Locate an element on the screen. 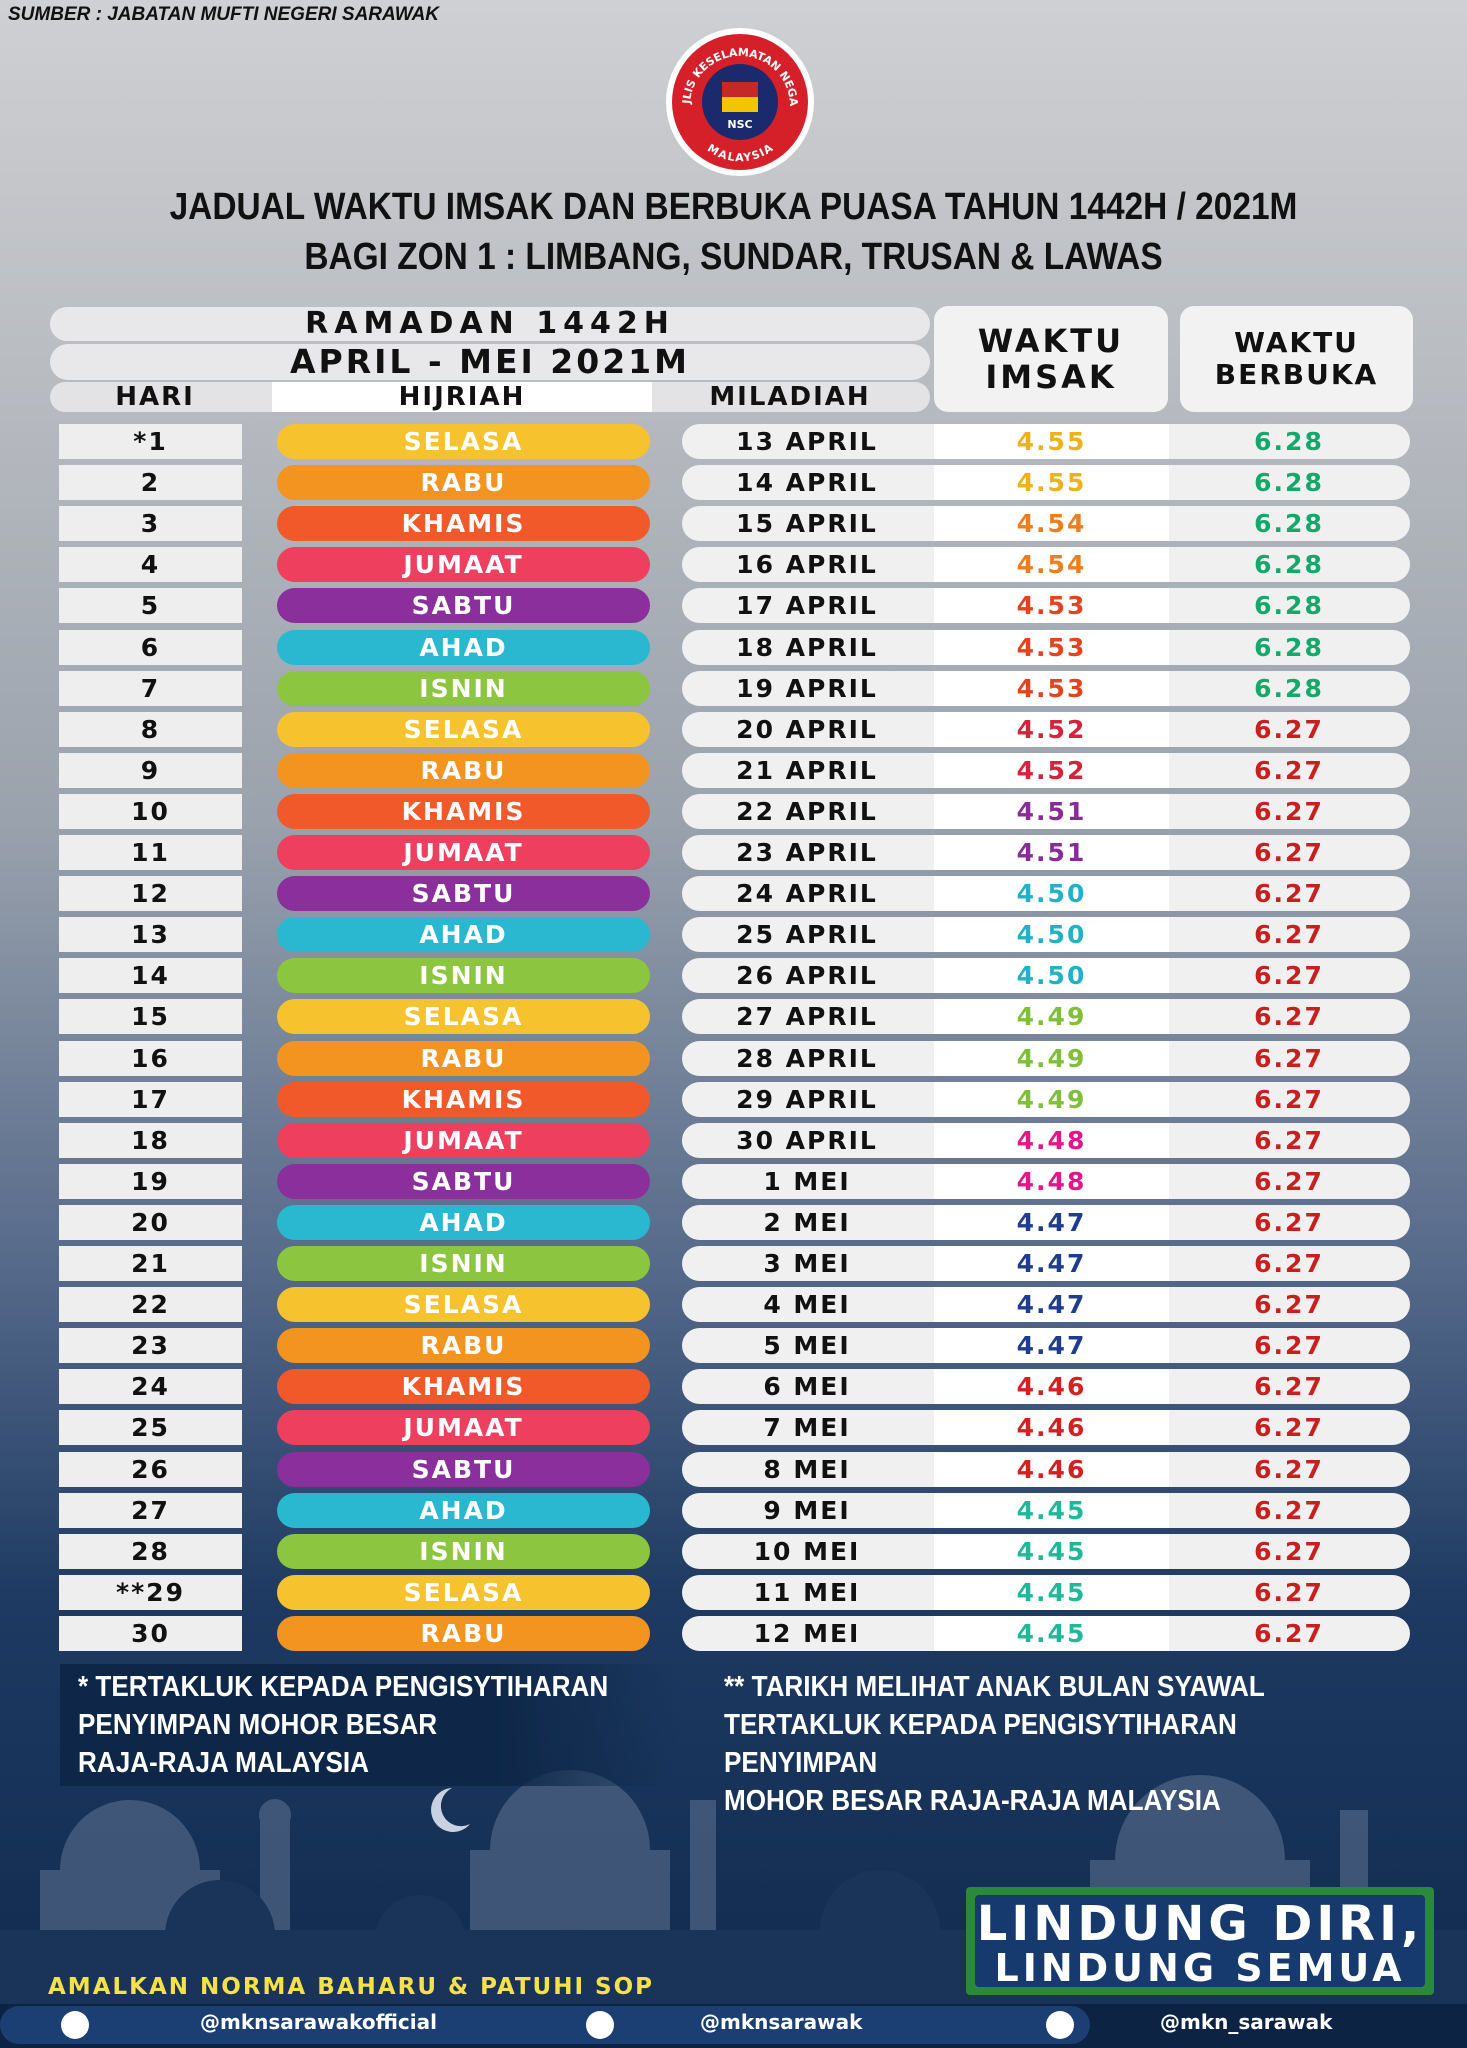  hari-cell: 3 is located at coordinates (150, 524).